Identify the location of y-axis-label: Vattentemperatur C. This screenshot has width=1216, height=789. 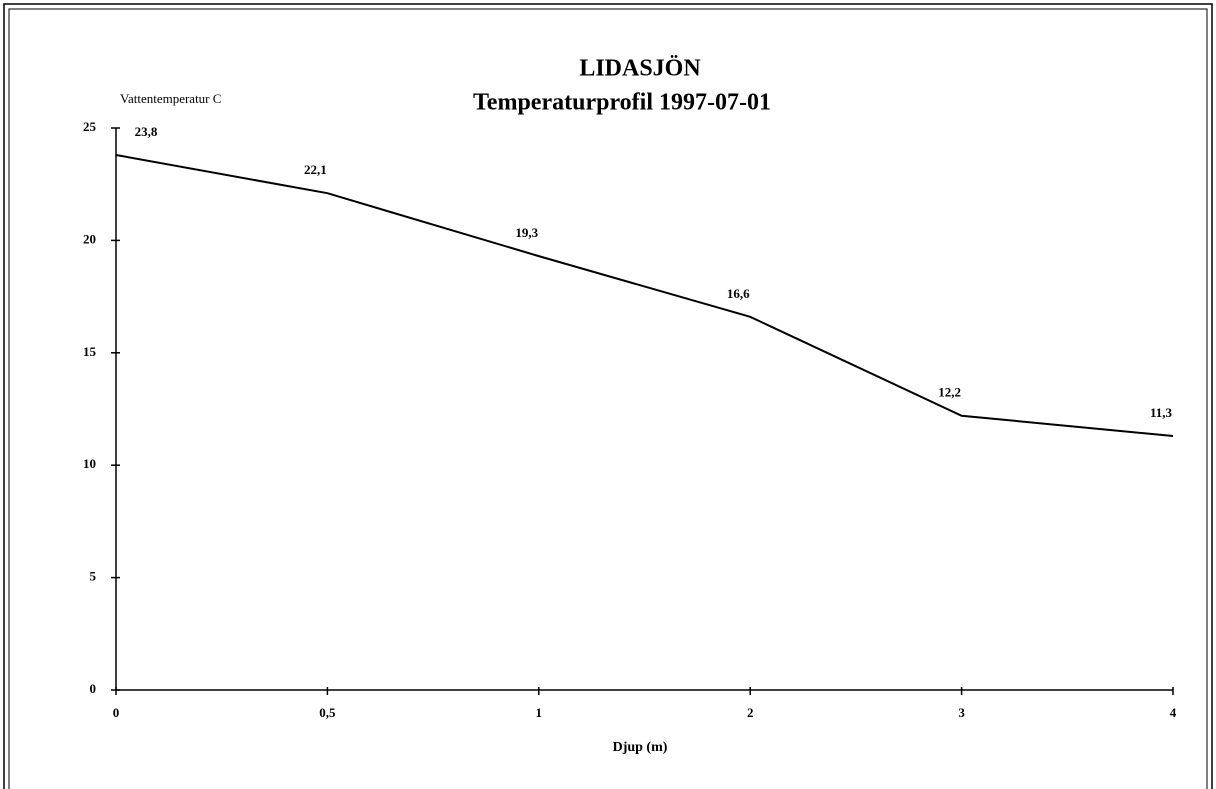
(170, 98).